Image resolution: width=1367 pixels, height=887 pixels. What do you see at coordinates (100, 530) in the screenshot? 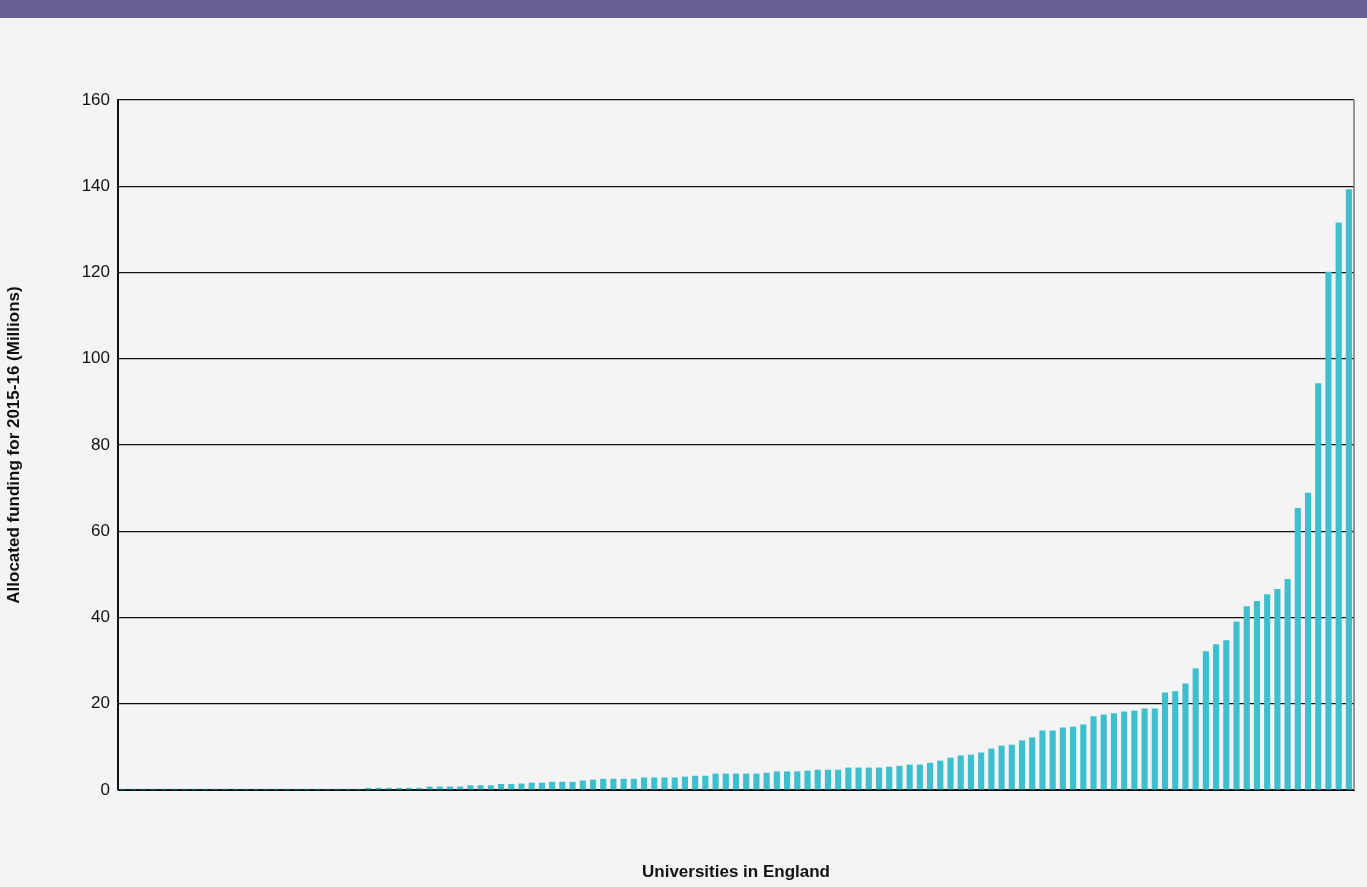
I see `y-tick-label: 60` at bounding box center [100, 530].